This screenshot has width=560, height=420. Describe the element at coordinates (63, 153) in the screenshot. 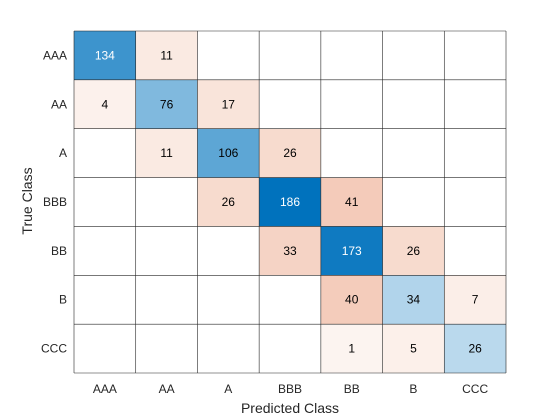

I see `y-tick-label: A` at that location.